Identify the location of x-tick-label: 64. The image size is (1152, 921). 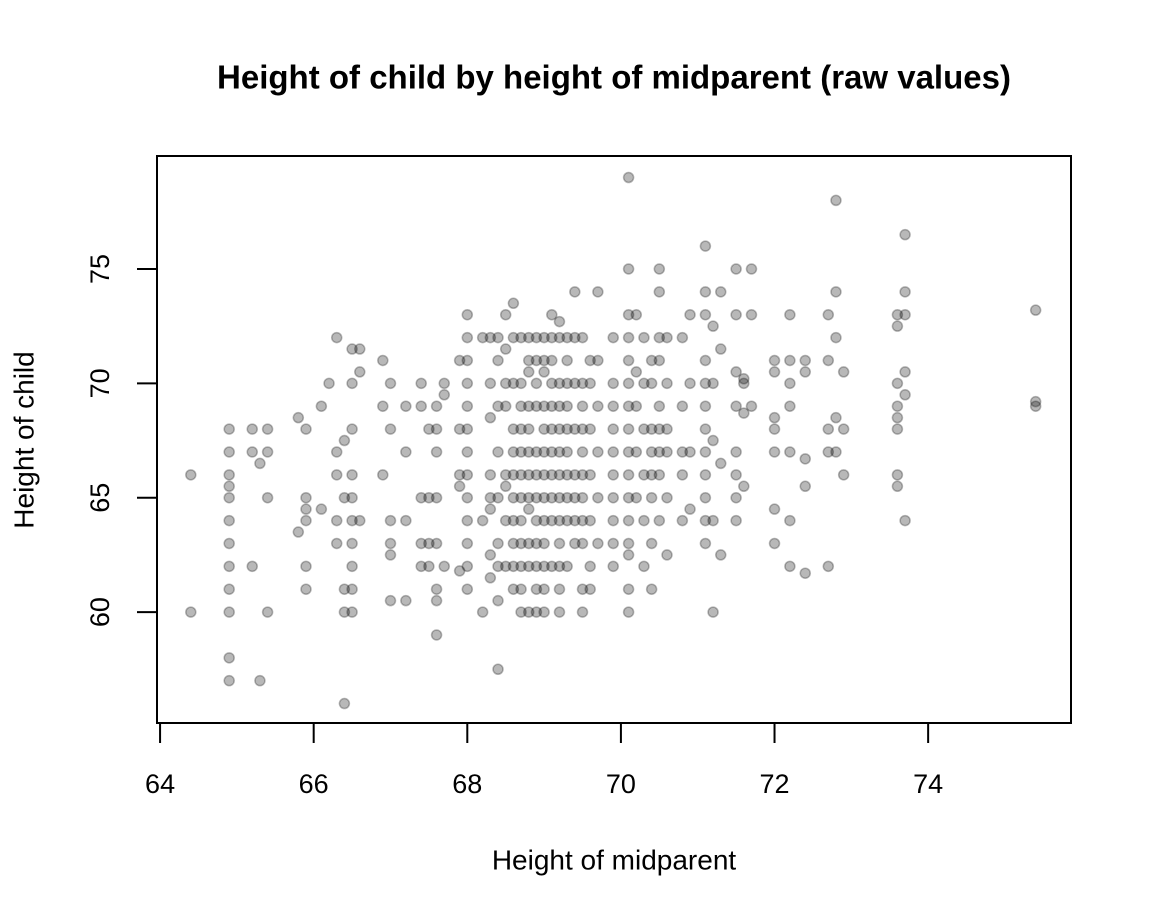
(160, 784).